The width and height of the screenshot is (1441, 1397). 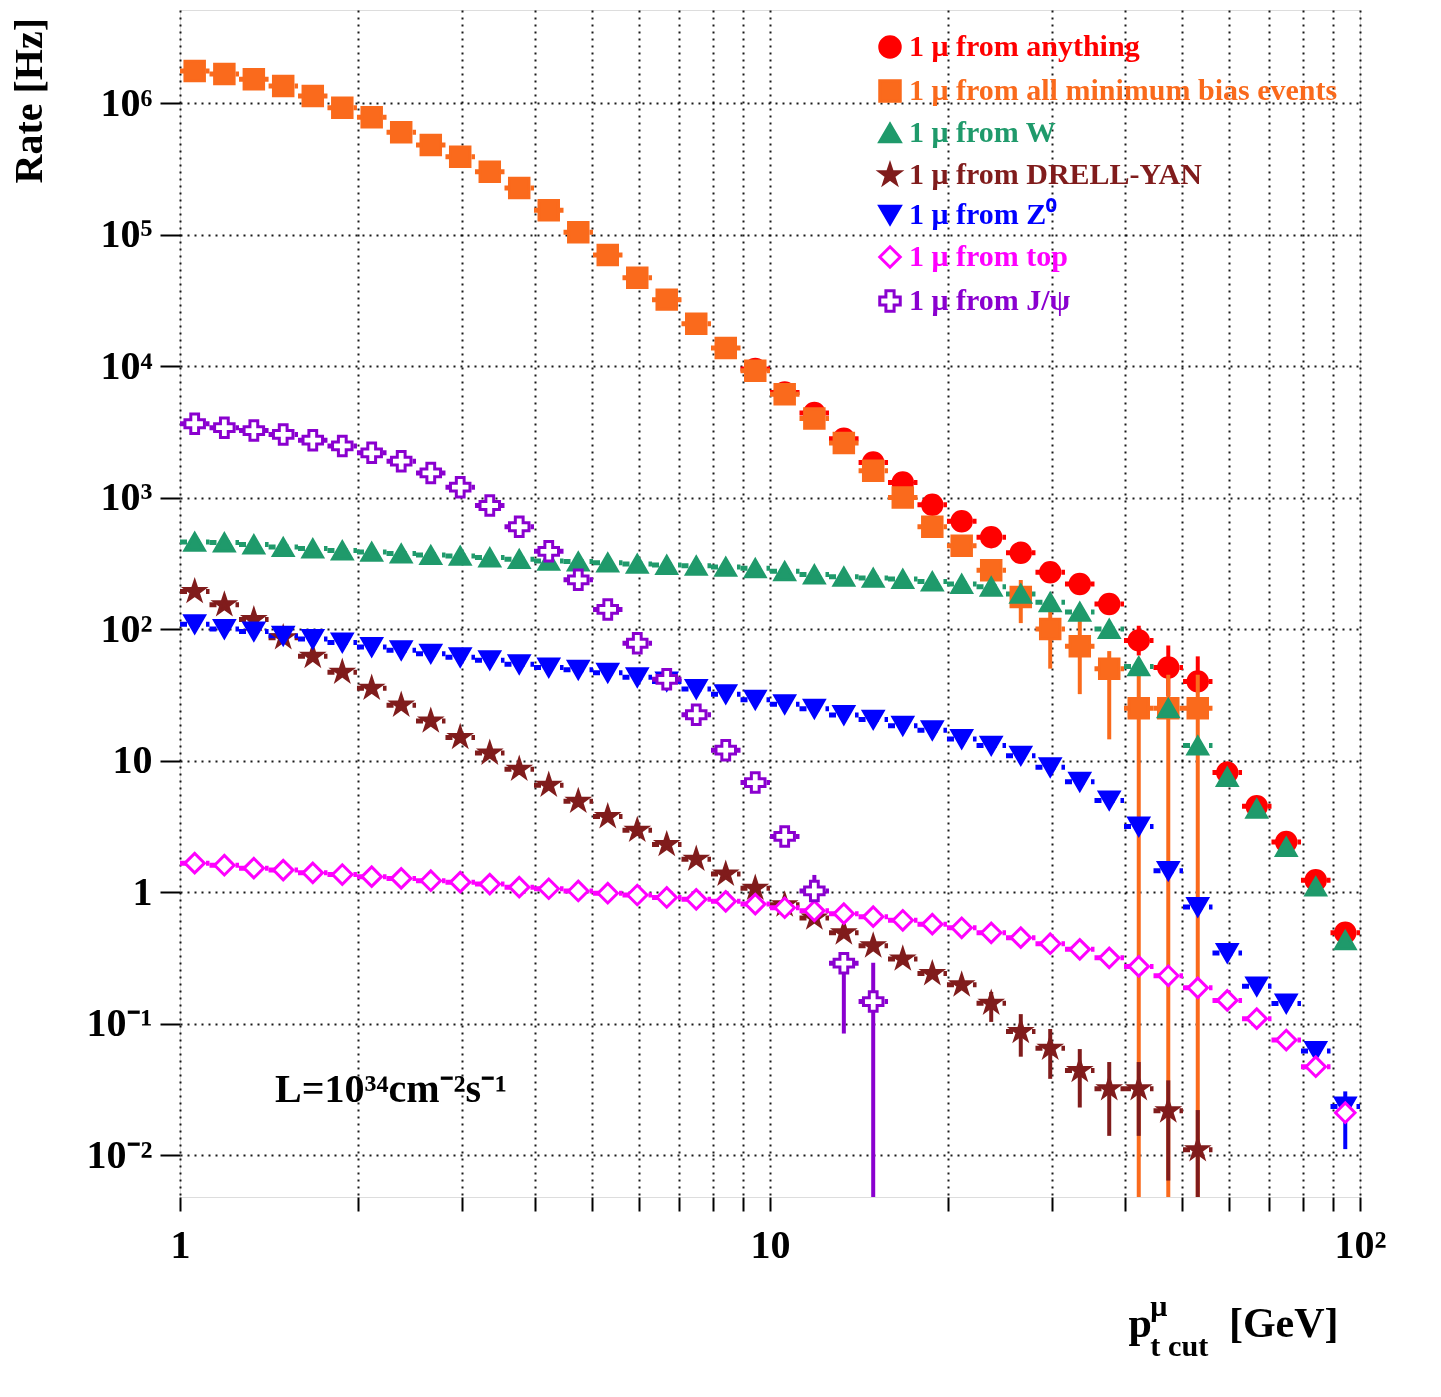 I want to click on x-tick-label: 10, so click(x=770, y=1244).